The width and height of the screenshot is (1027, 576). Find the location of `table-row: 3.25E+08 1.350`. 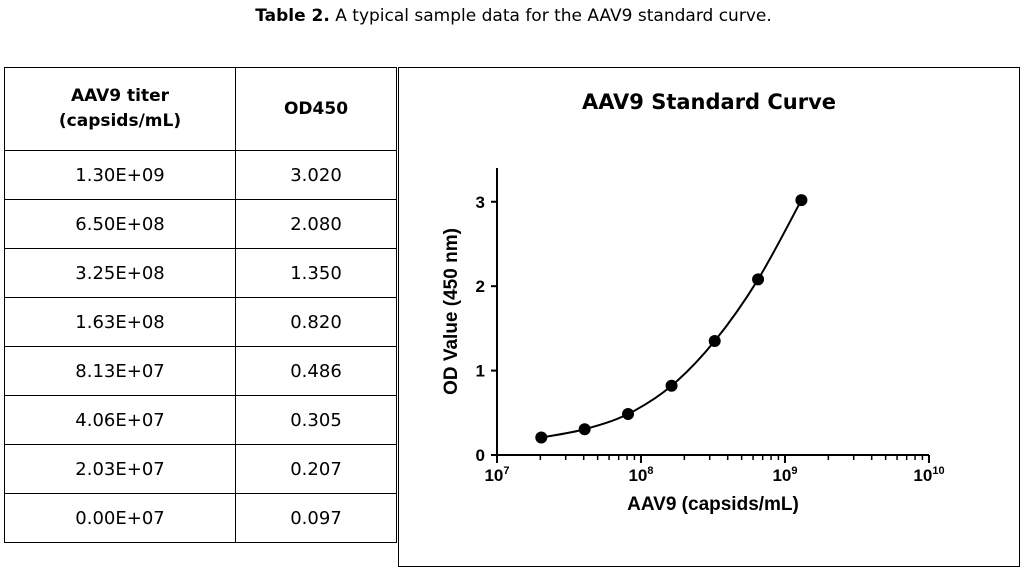

table-row: 3.25E+08 1.350 is located at coordinates (200, 273).